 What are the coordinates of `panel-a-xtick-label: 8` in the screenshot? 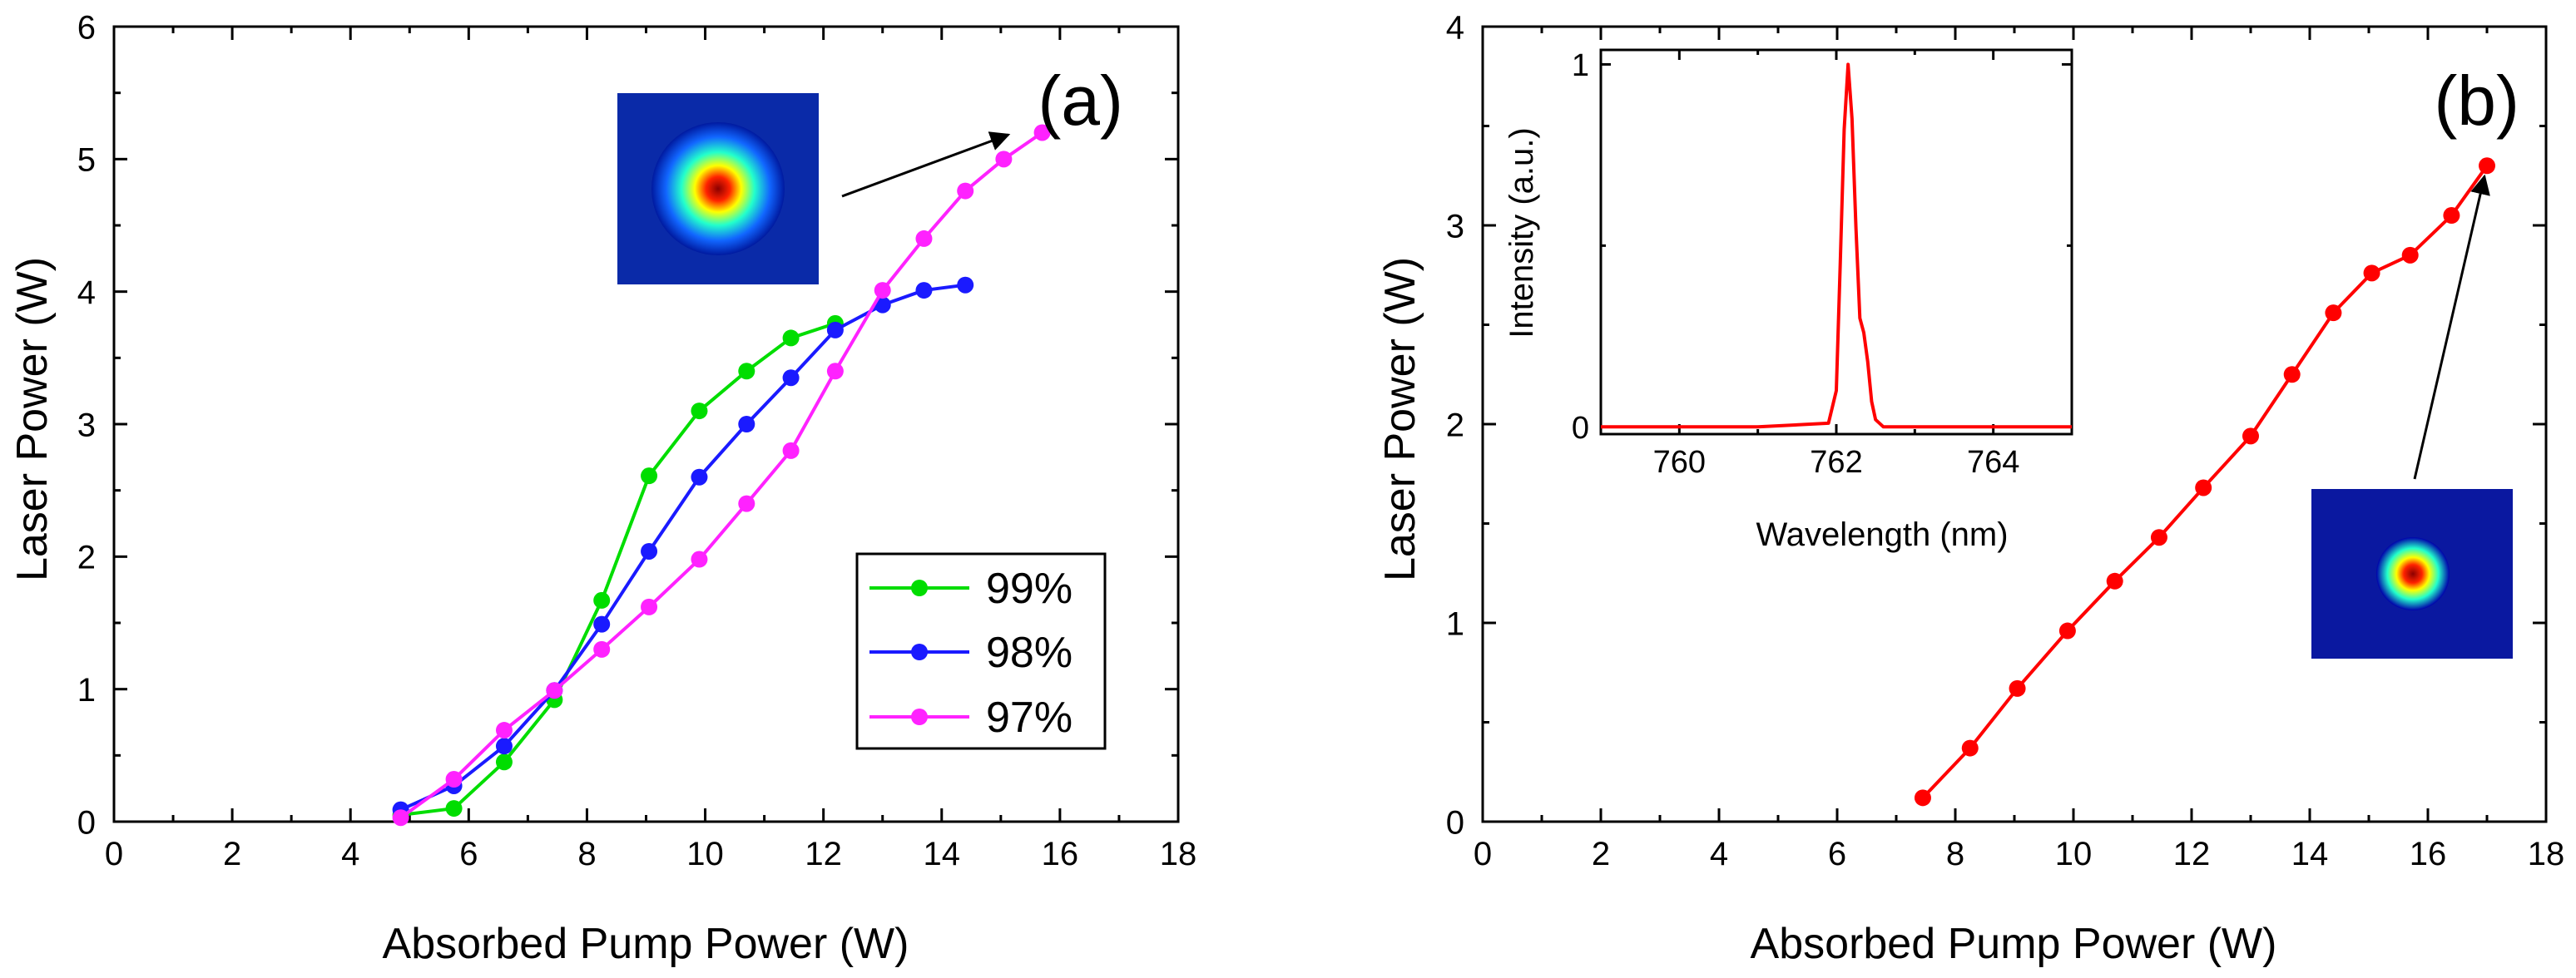 It's located at (587, 854).